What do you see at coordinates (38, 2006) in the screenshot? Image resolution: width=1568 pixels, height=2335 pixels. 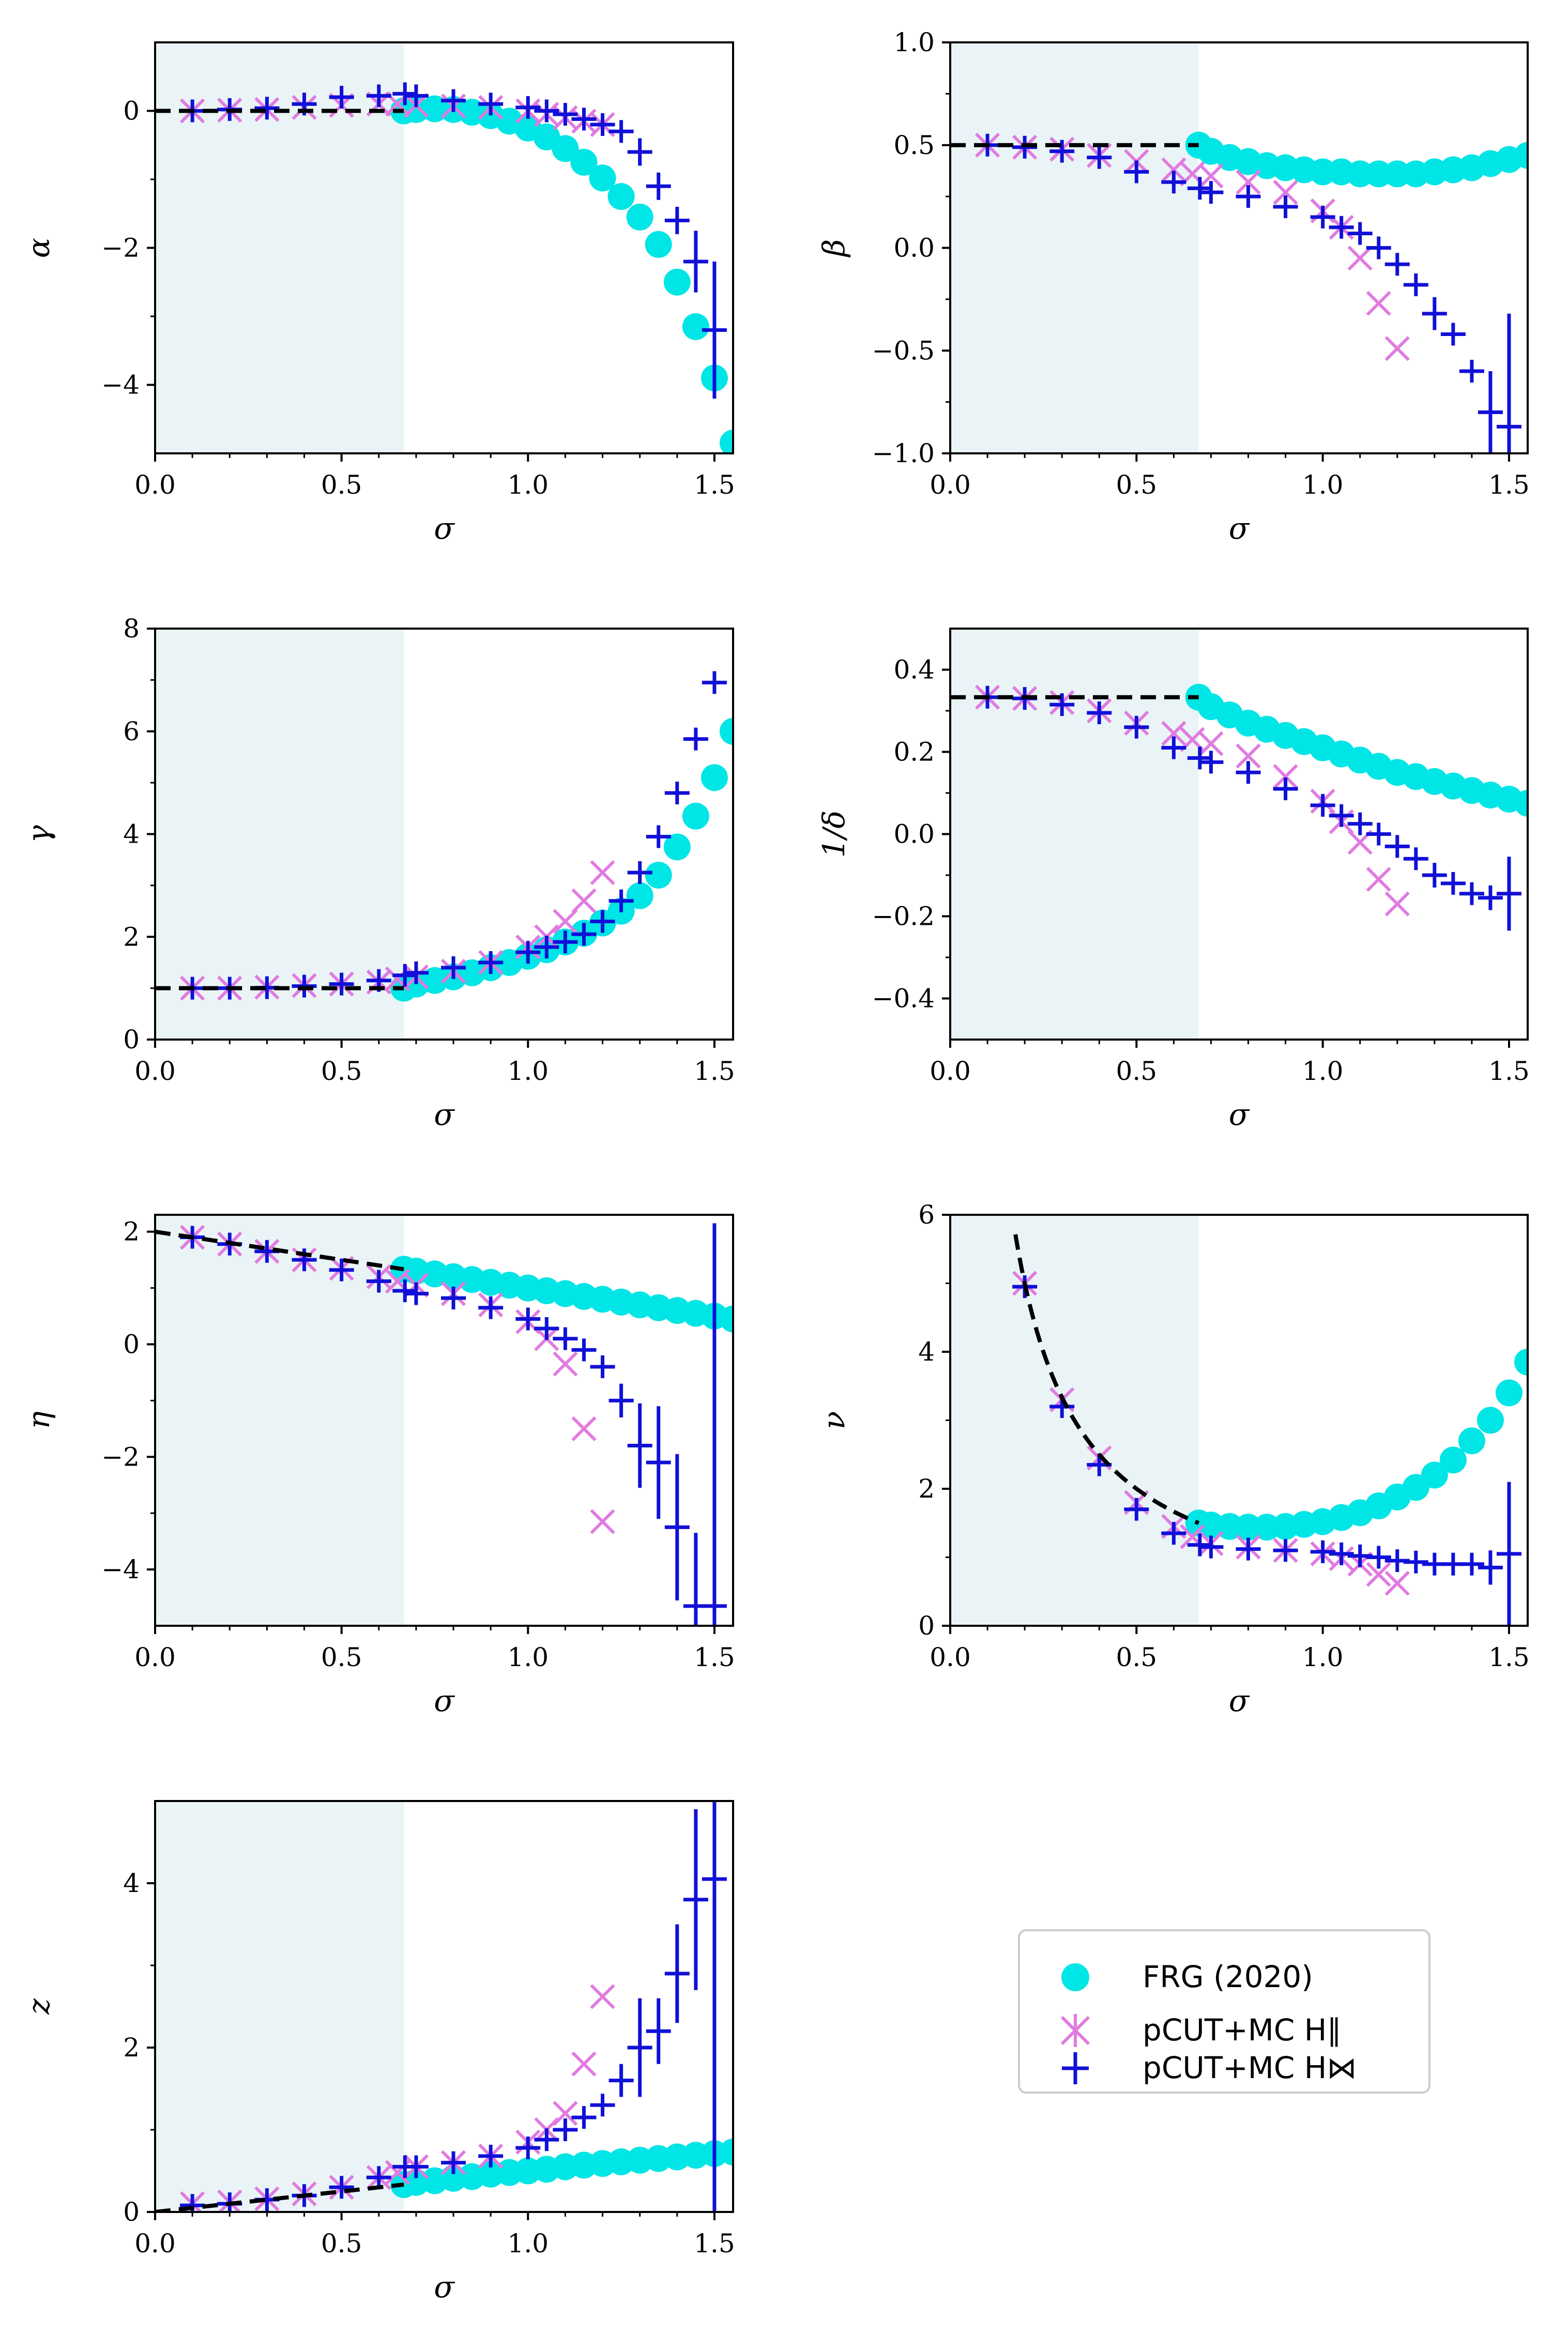 I see `y-axis-label: z` at bounding box center [38, 2006].